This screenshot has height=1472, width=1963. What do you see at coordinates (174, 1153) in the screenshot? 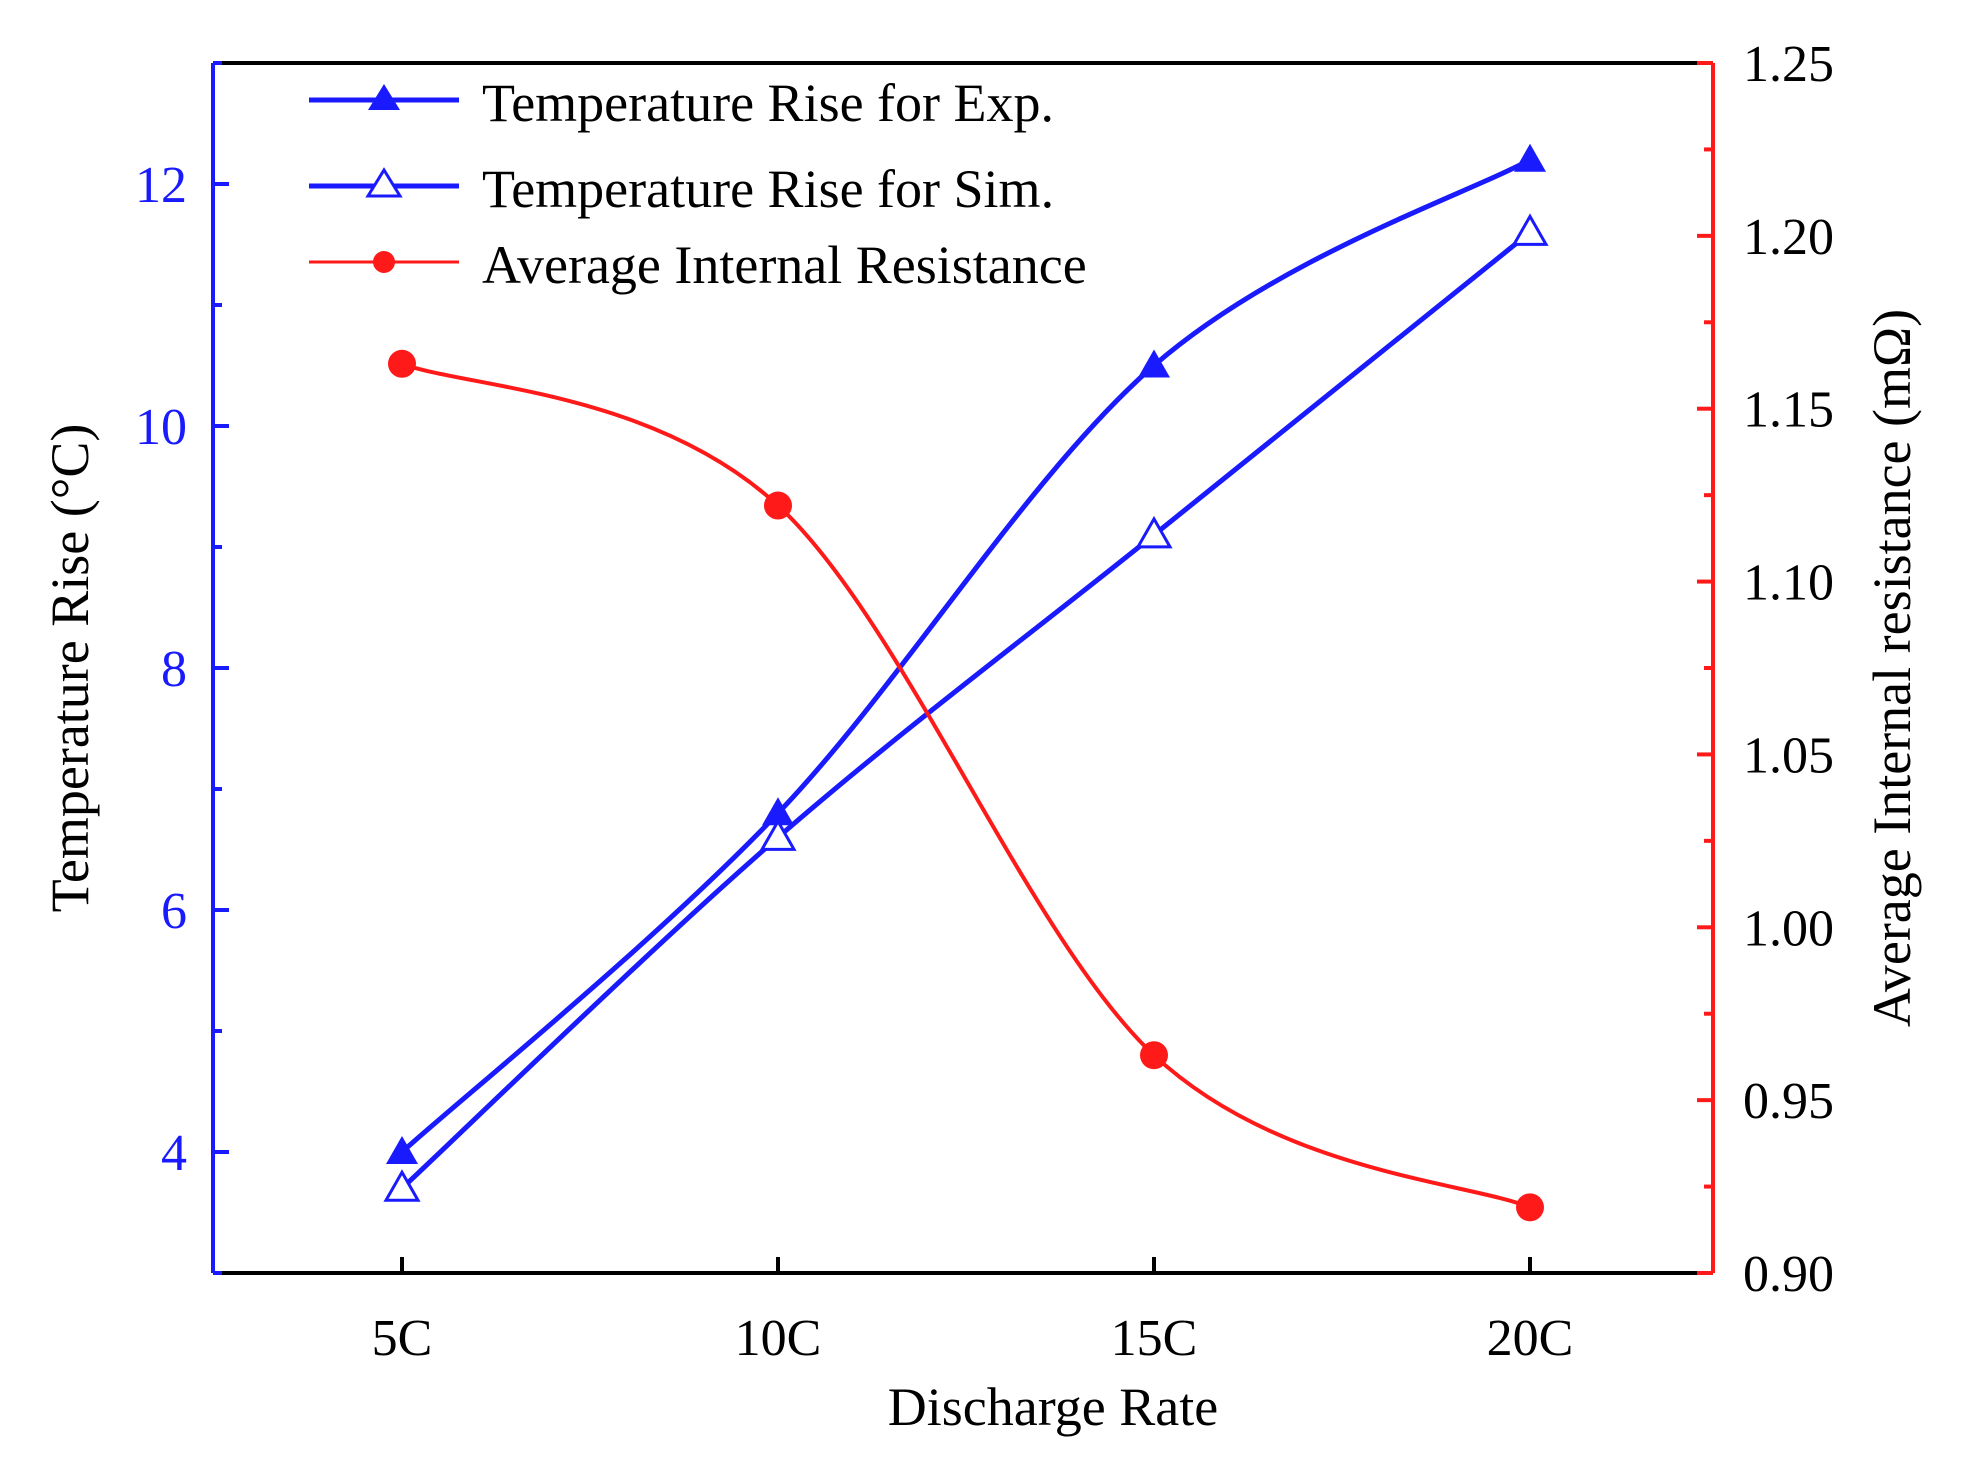
I see `y-left-tick-label: 4` at bounding box center [174, 1153].